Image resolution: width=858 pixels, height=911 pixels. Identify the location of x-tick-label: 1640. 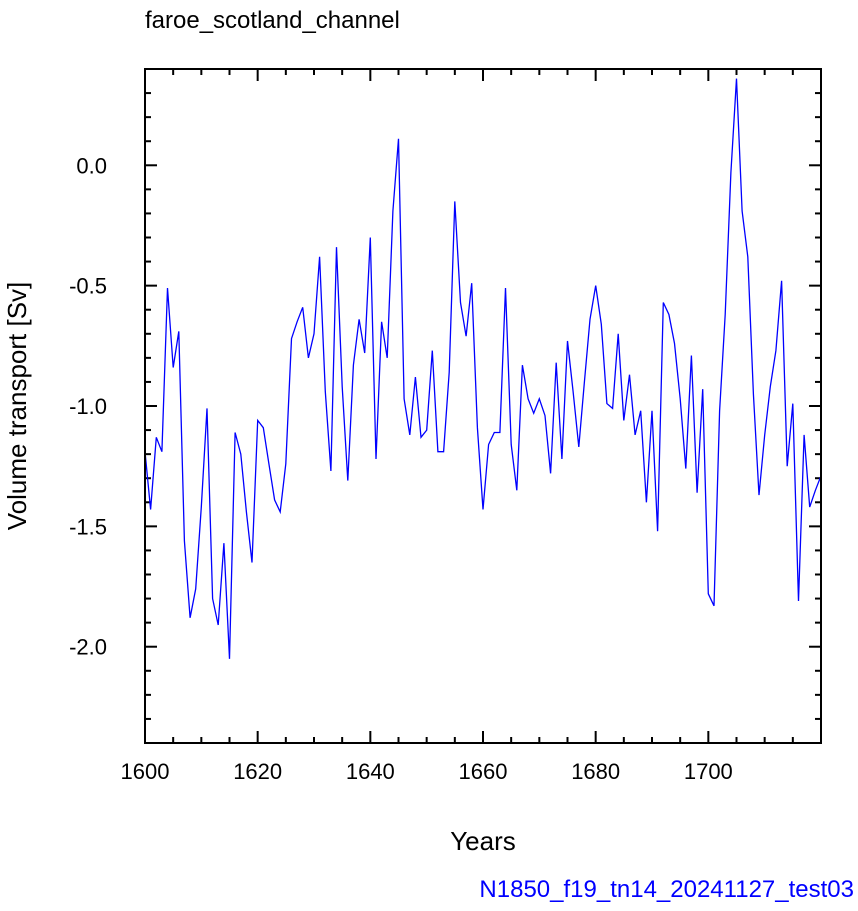
(370, 771).